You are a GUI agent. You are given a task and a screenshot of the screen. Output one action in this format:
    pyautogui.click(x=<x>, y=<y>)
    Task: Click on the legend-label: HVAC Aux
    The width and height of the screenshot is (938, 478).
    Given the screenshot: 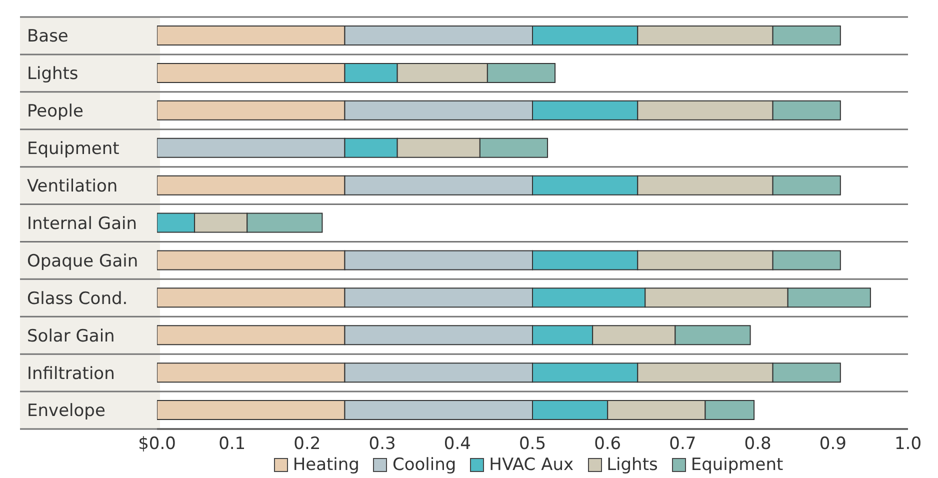 What is the action you would take?
    pyautogui.click(x=531, y=465)
    